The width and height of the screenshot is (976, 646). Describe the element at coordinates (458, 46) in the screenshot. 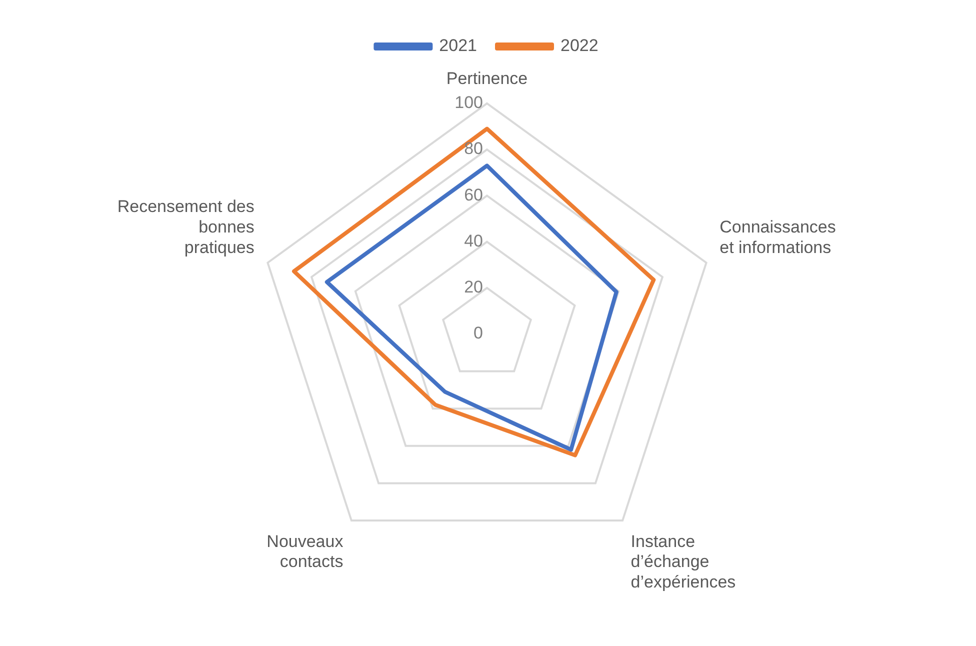

I see `legend-label: 2021` at that location.